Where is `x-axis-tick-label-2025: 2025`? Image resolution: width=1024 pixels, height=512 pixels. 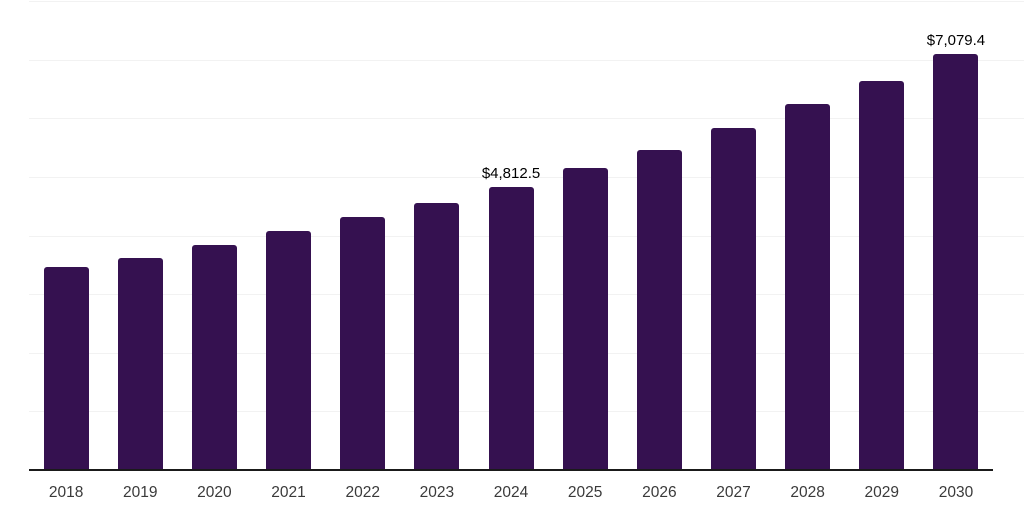 x-axis-tick-label-2025: 2025 is located at coordinates (585, 492).